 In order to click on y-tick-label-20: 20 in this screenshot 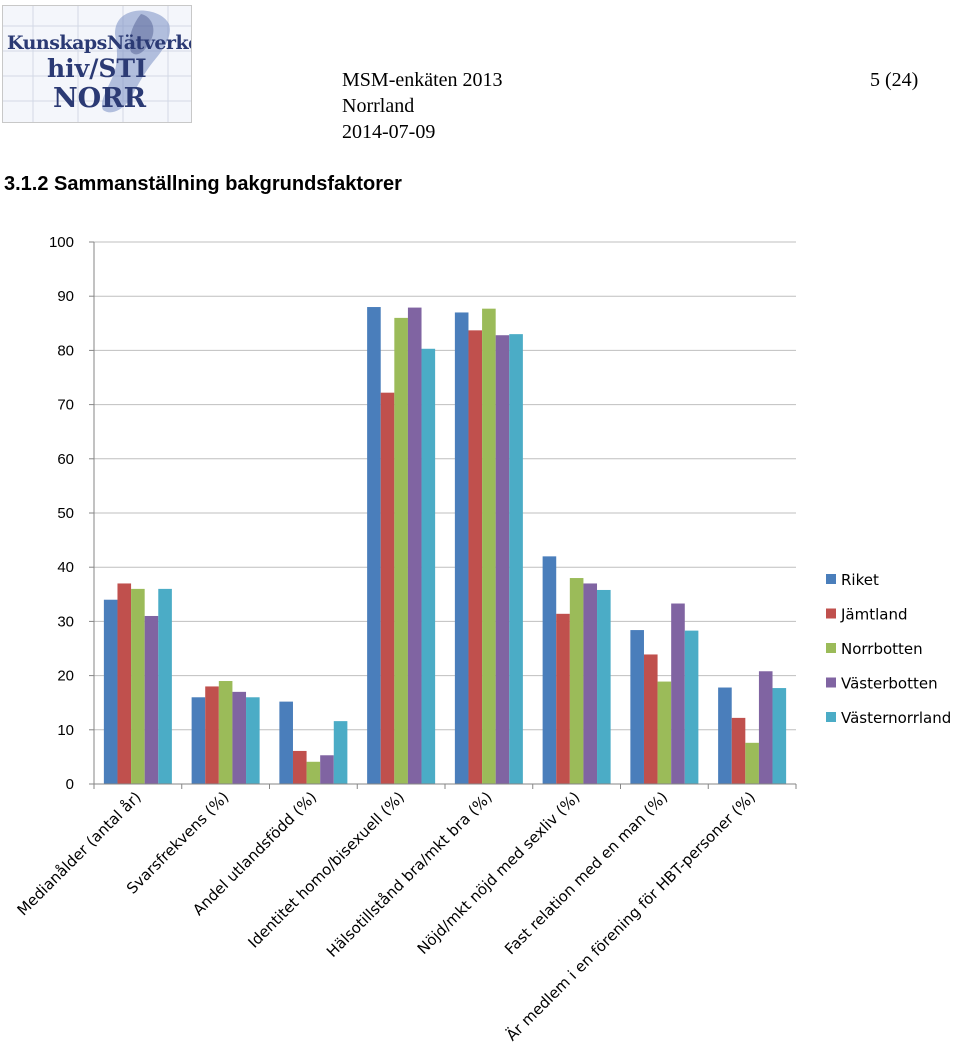, I will do `click(65, 676)`.